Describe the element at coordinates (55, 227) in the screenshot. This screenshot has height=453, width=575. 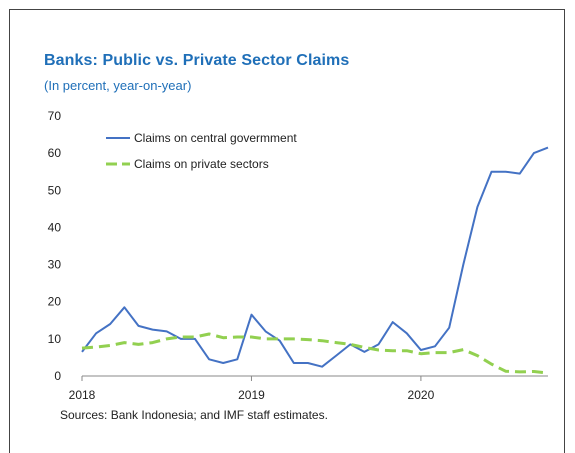
I see `y-tick-label: 40` at that location.